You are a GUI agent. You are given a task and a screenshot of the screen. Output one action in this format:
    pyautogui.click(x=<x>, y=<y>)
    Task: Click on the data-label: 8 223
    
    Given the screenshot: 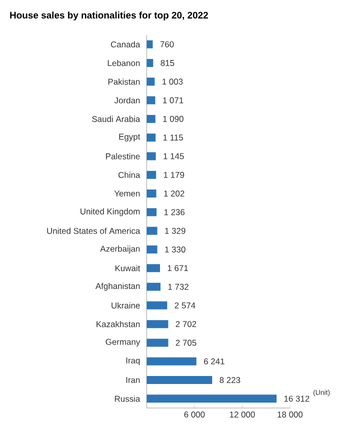 What is the action you would take?
    pyautogui.click(x=230, y=380)
    